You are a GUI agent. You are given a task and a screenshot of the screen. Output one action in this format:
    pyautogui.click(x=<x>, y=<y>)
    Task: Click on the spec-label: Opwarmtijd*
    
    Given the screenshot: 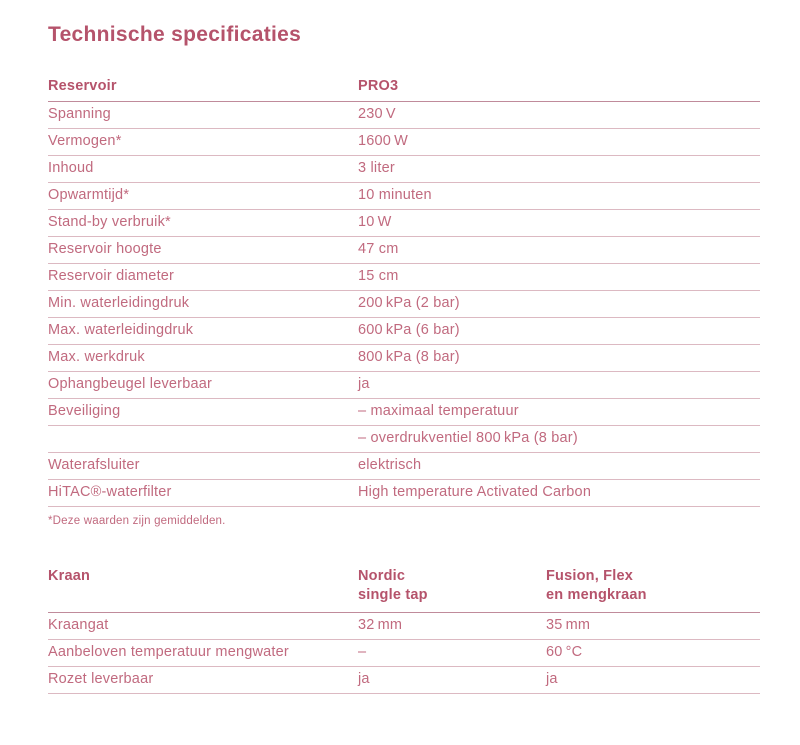 What is the action you would take?
    pyautogui.click(x=203, y=196)
    